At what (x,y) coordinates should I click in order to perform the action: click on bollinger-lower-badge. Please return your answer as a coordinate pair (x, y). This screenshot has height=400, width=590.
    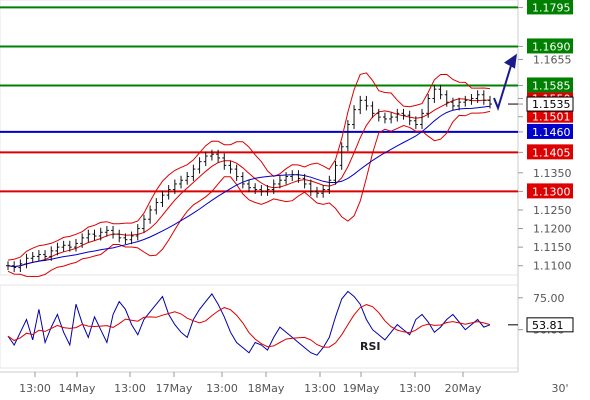
    Looking at the image, I should click on (550, 116).